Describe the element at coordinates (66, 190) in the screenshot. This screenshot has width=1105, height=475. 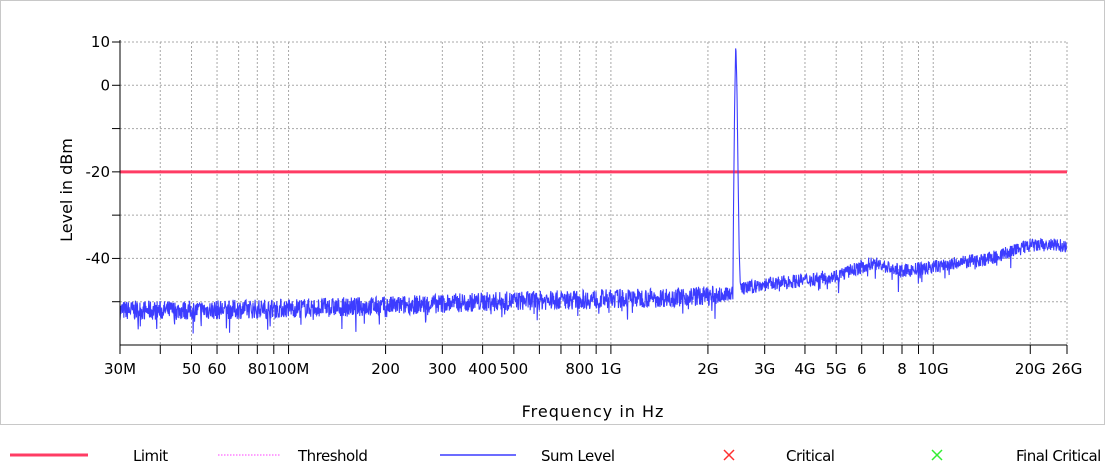
I see `y-axis-title: Level in dBm` at that location.